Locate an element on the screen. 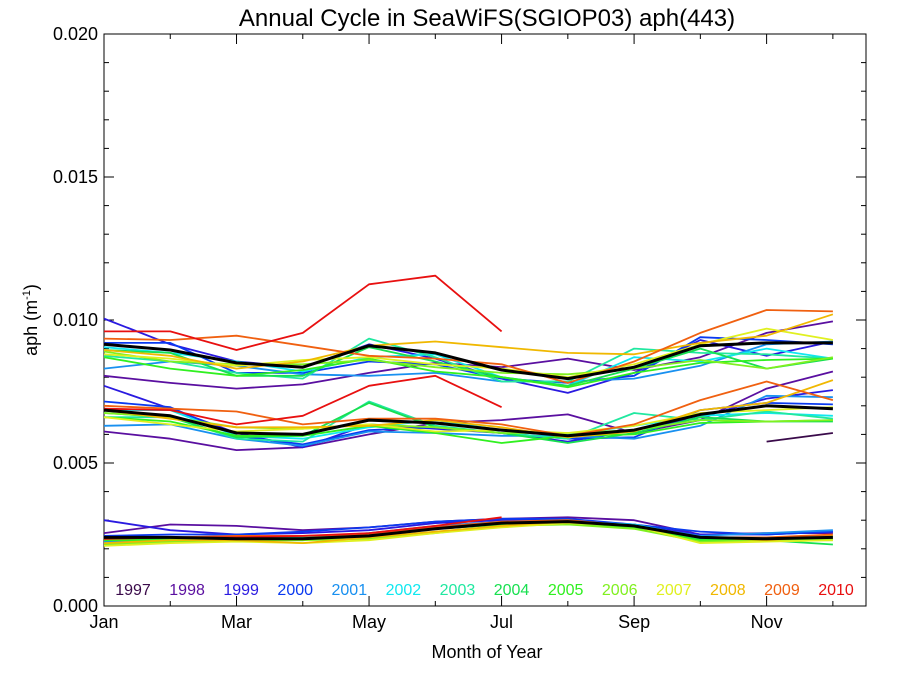  y-axis-label: aph (m-1) is located at coordinates (31, 320).